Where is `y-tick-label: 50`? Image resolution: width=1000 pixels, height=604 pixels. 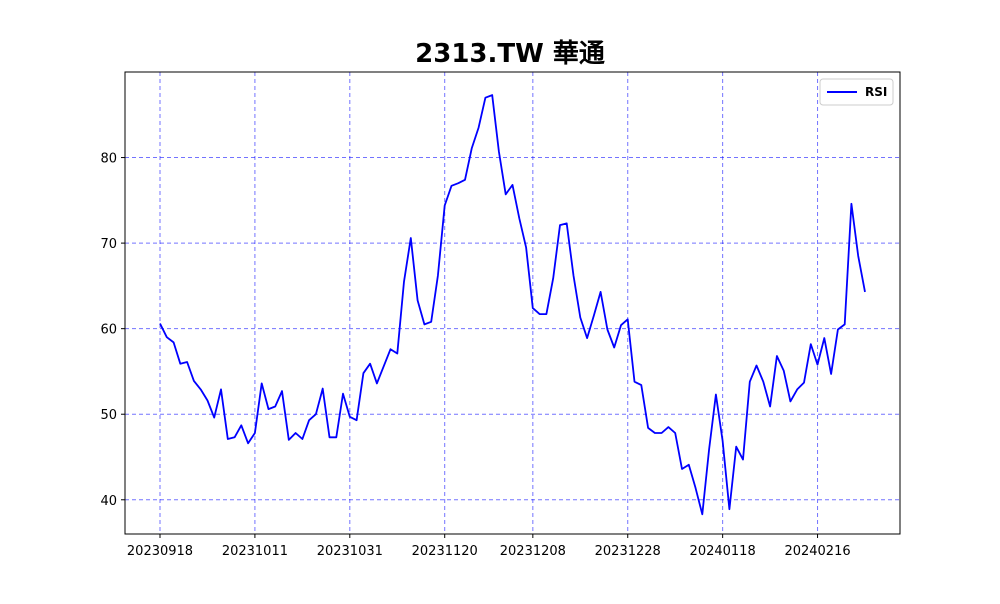 y-tick-label: 50 is located at coordinates (108, 415).